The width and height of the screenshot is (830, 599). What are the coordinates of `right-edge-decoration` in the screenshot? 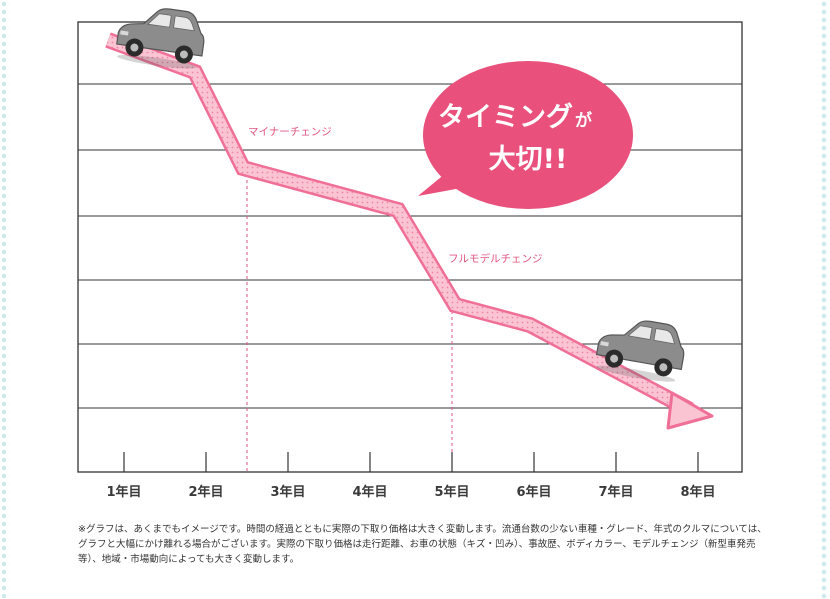 It's located at (825, 299).